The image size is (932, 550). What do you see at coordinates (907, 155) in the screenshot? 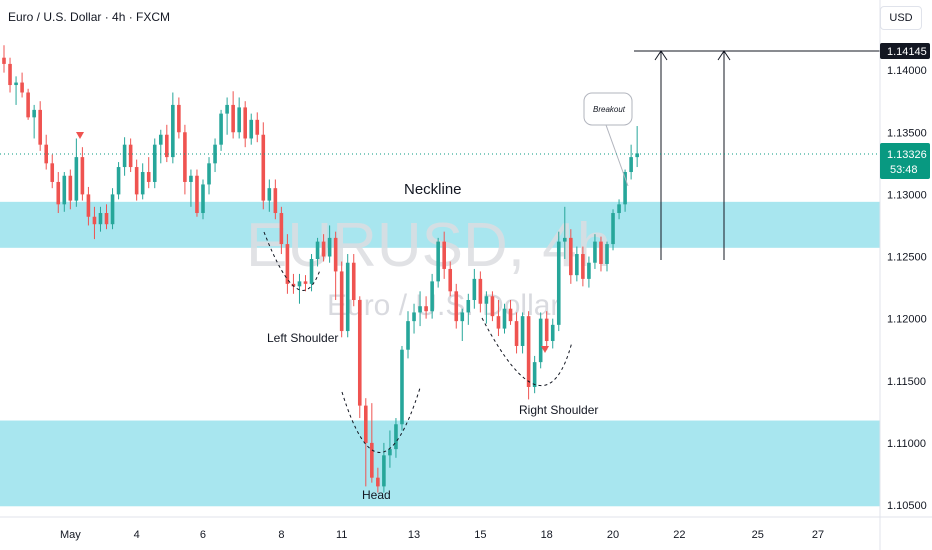
I see `current-price-tag-text: 1.13326` at bounding box center [907, 155].